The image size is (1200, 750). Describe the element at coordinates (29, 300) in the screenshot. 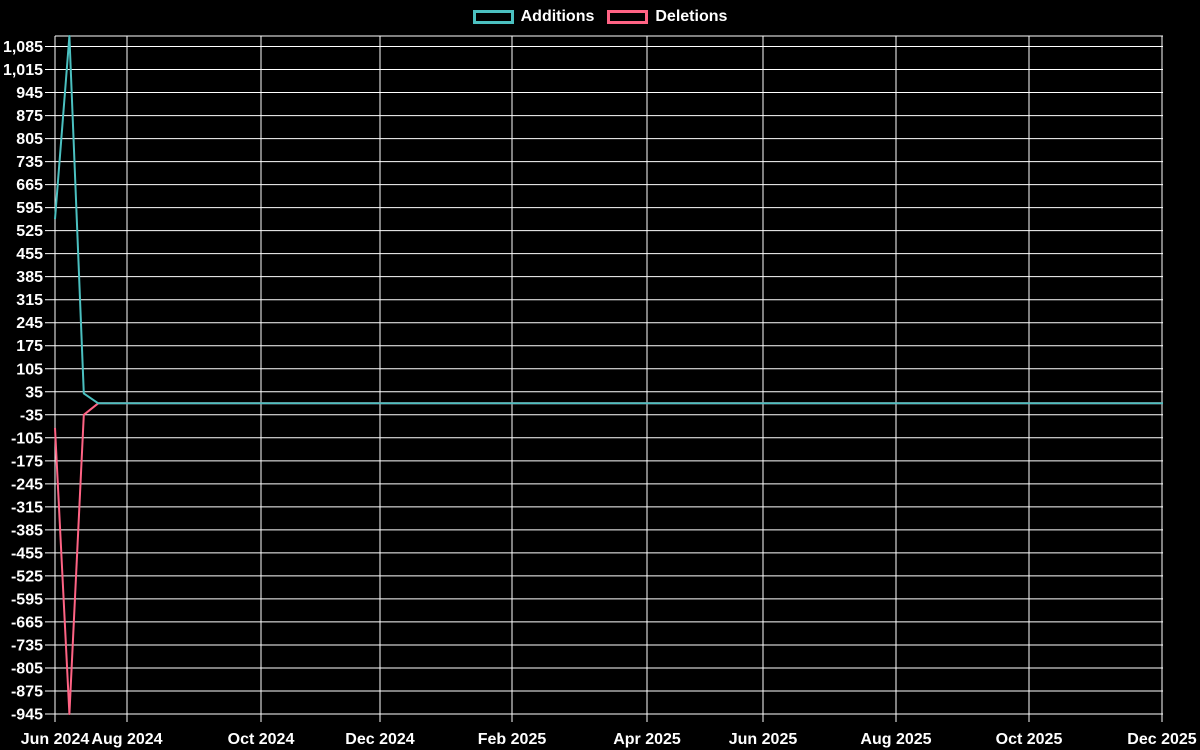

I see `y-tick-label: 315` at that location.